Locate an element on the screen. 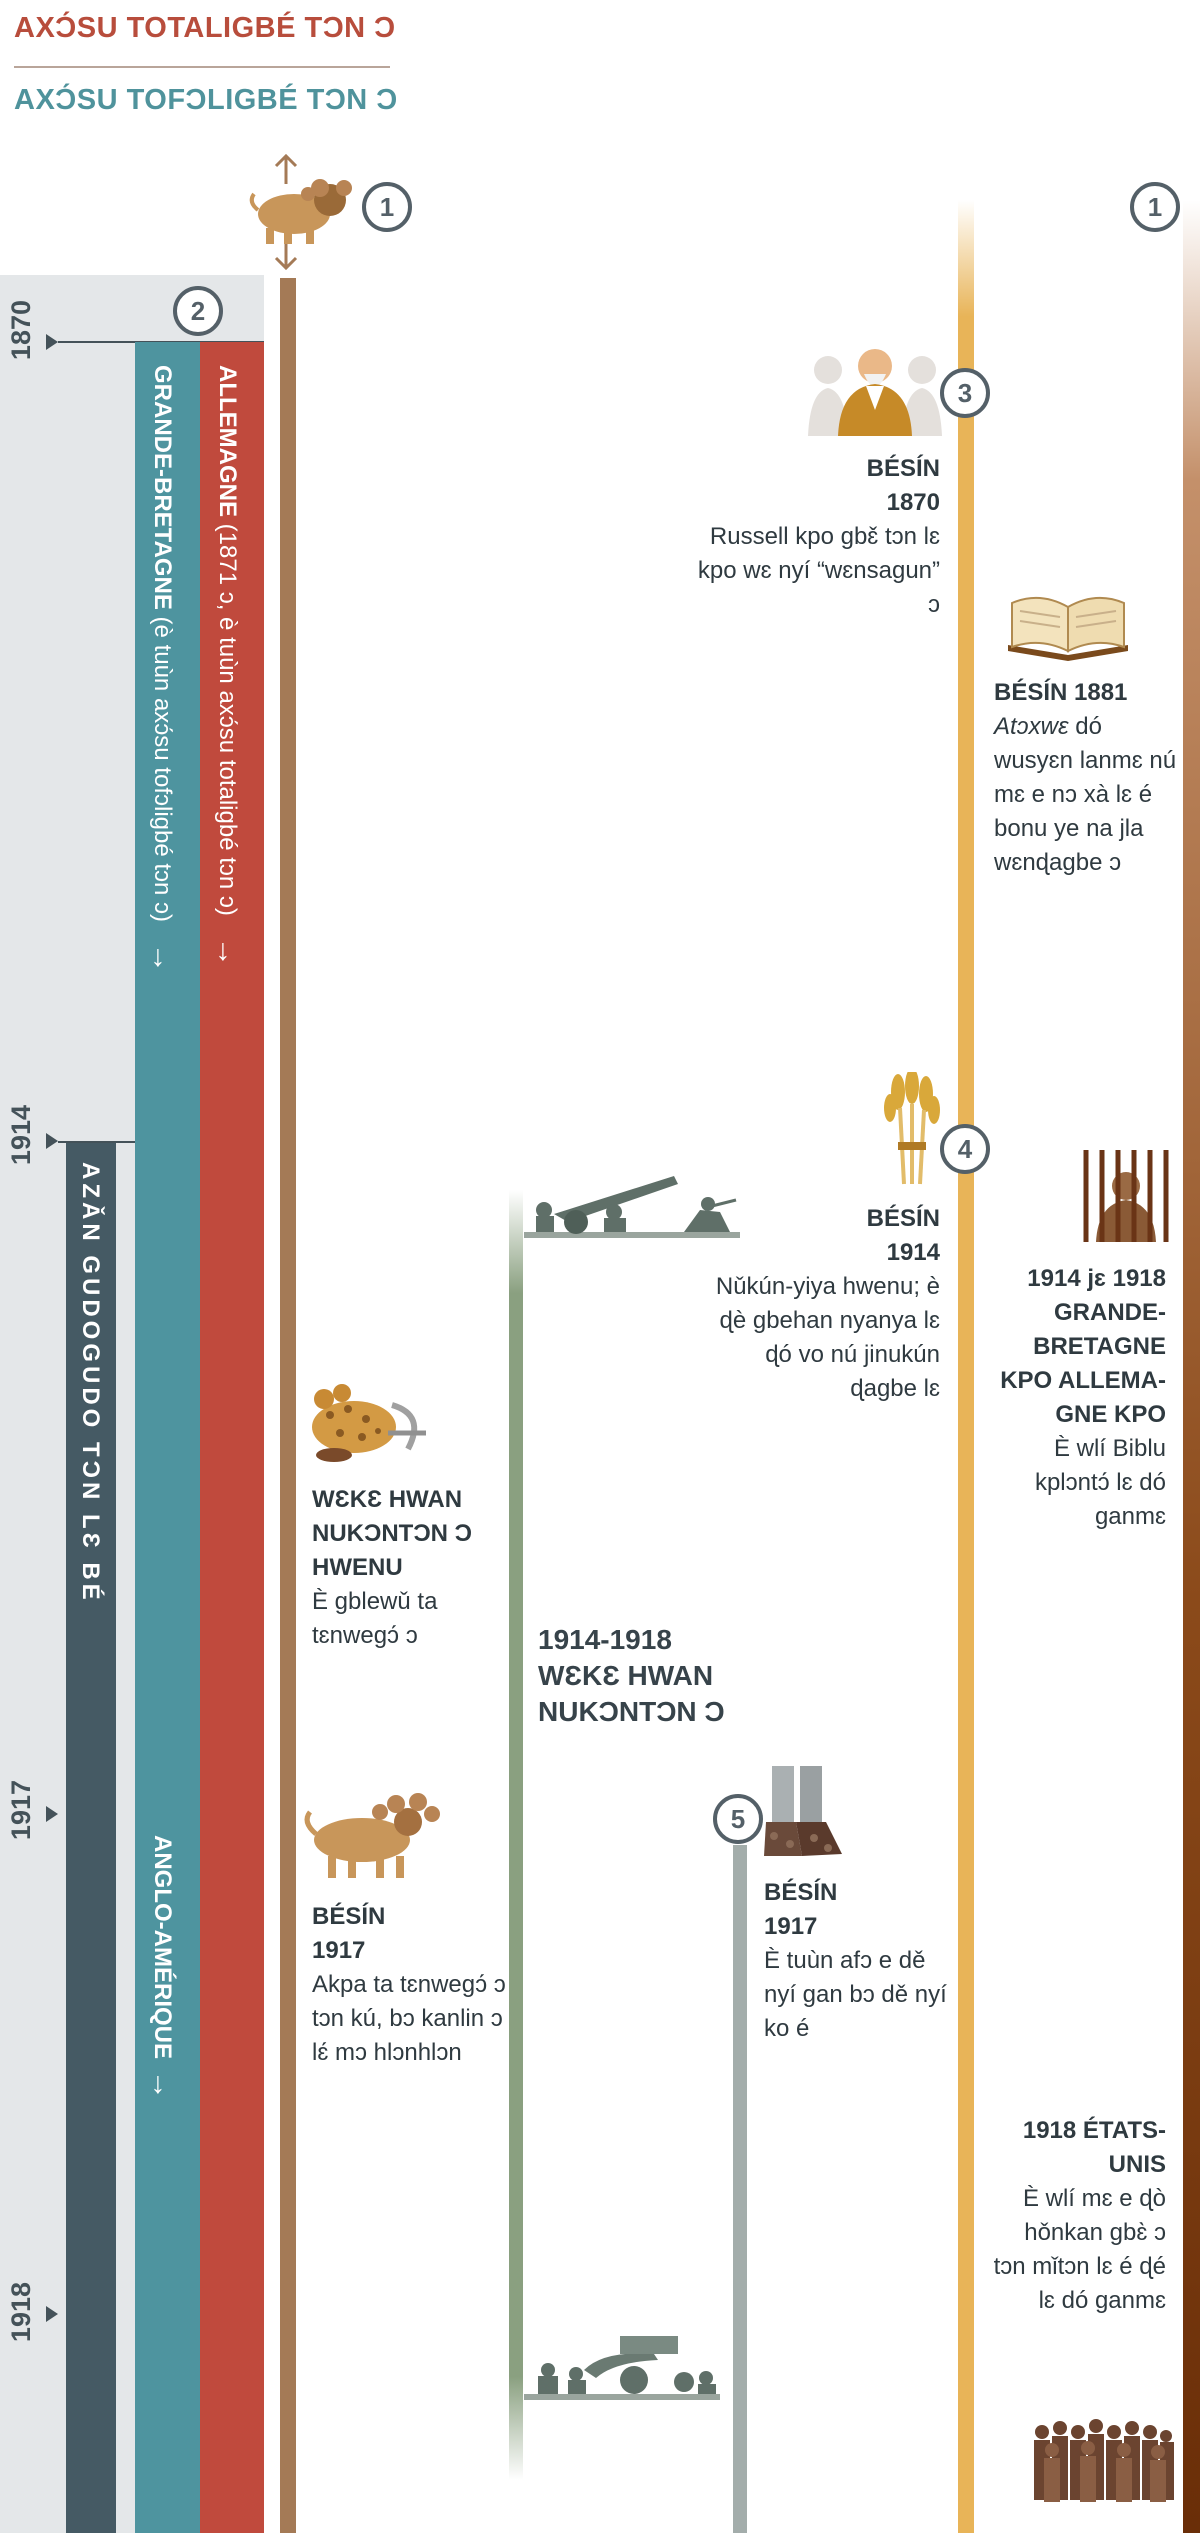 The image size is (1200, 2533). azan-gudogudo-label: AZǍN GUDOGUDO TƆN LƐ BÉ is located at coordinates (90, 1383).